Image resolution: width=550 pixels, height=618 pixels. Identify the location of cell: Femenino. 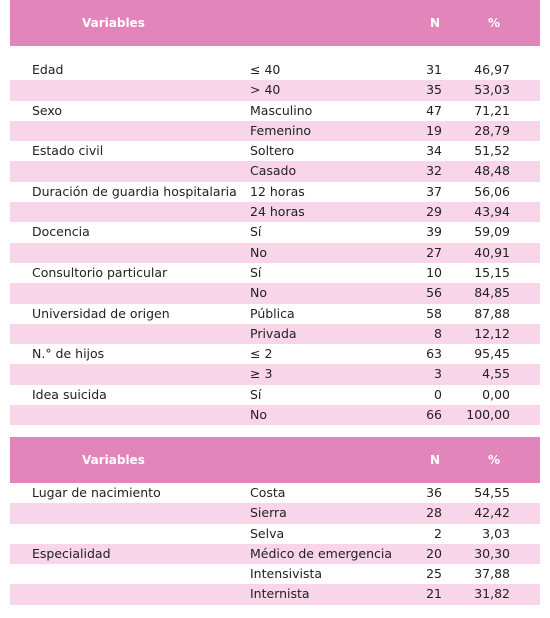
(281, 130).